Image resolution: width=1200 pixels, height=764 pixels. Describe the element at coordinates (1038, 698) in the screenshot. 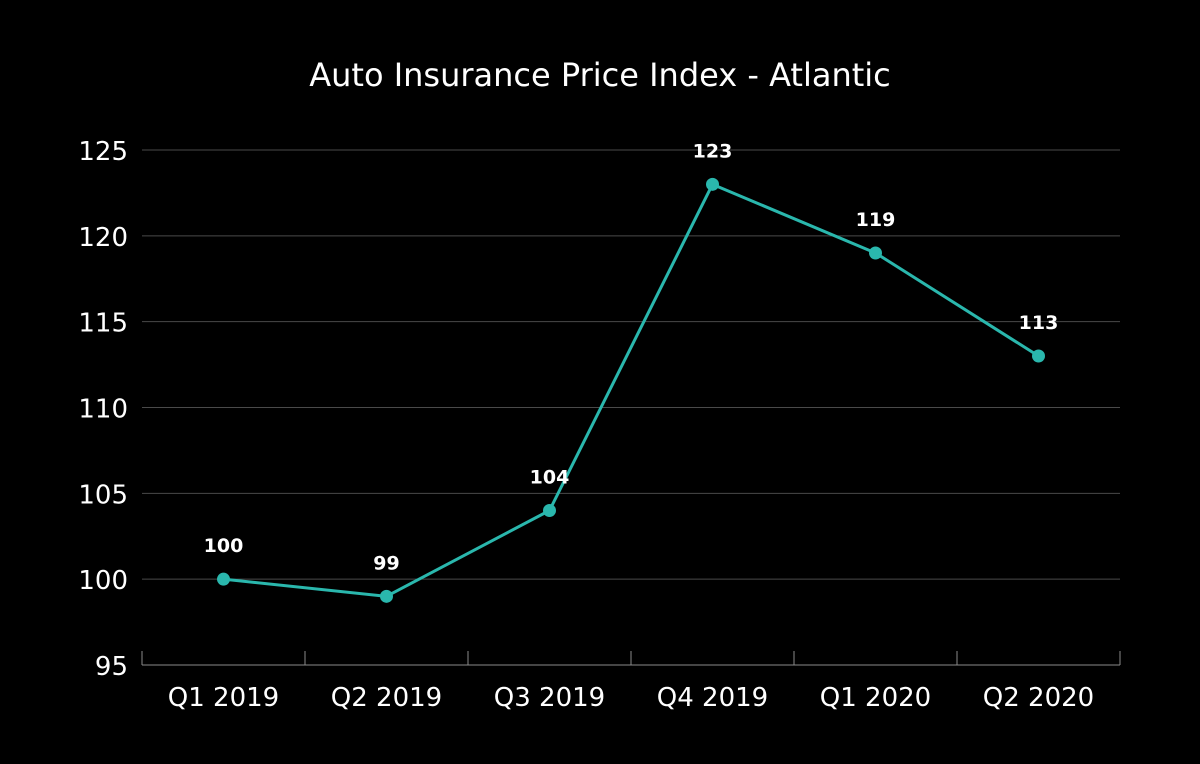

I see `x-tick-label: Q2 2020` at that location.